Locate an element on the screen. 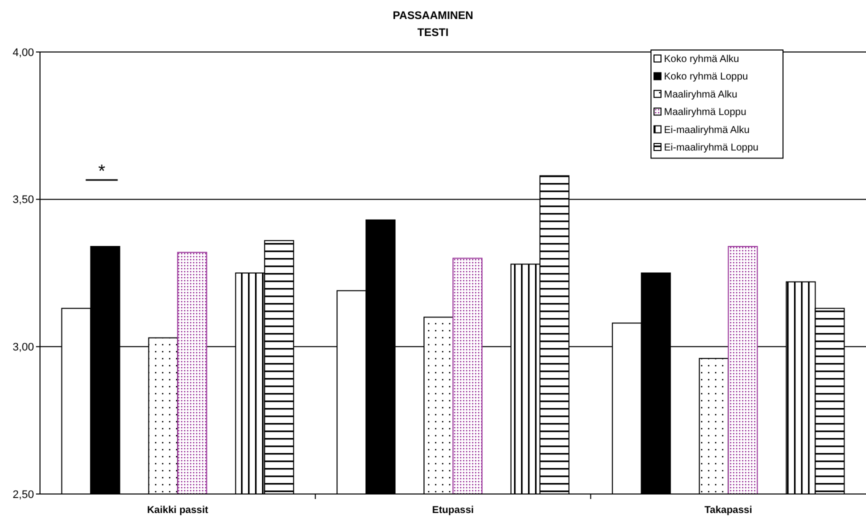  legend-label: Koko ryhmä Alku is located at coordinates (702, 59).